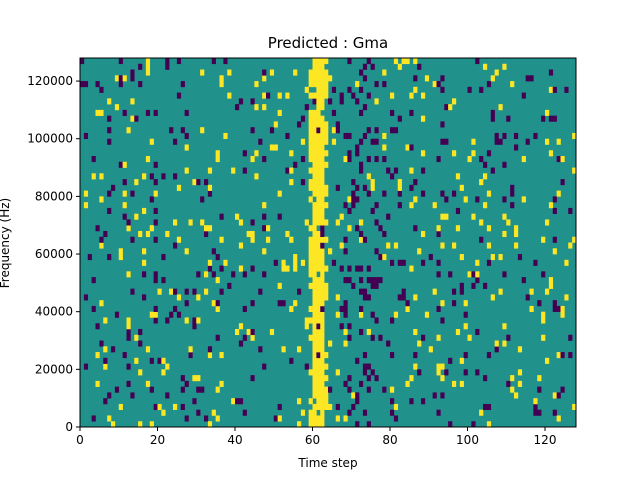 The width and height of the screenshot is (640, 484). I want to click on y-tick-label: 40000, so click(54, 312).